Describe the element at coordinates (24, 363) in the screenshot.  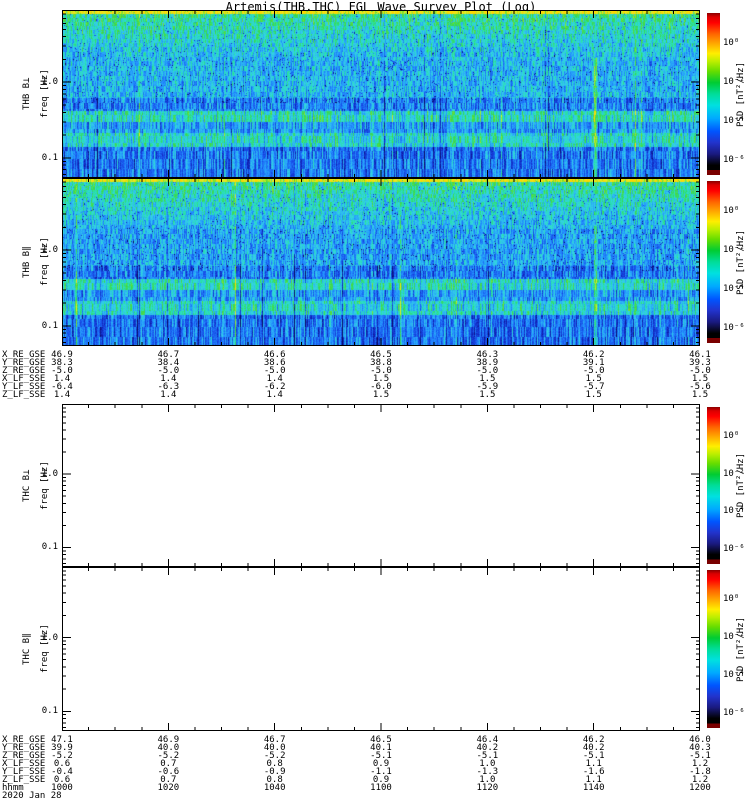
I see `ephemeris-row-label: Y_RE_GSE` at that location.